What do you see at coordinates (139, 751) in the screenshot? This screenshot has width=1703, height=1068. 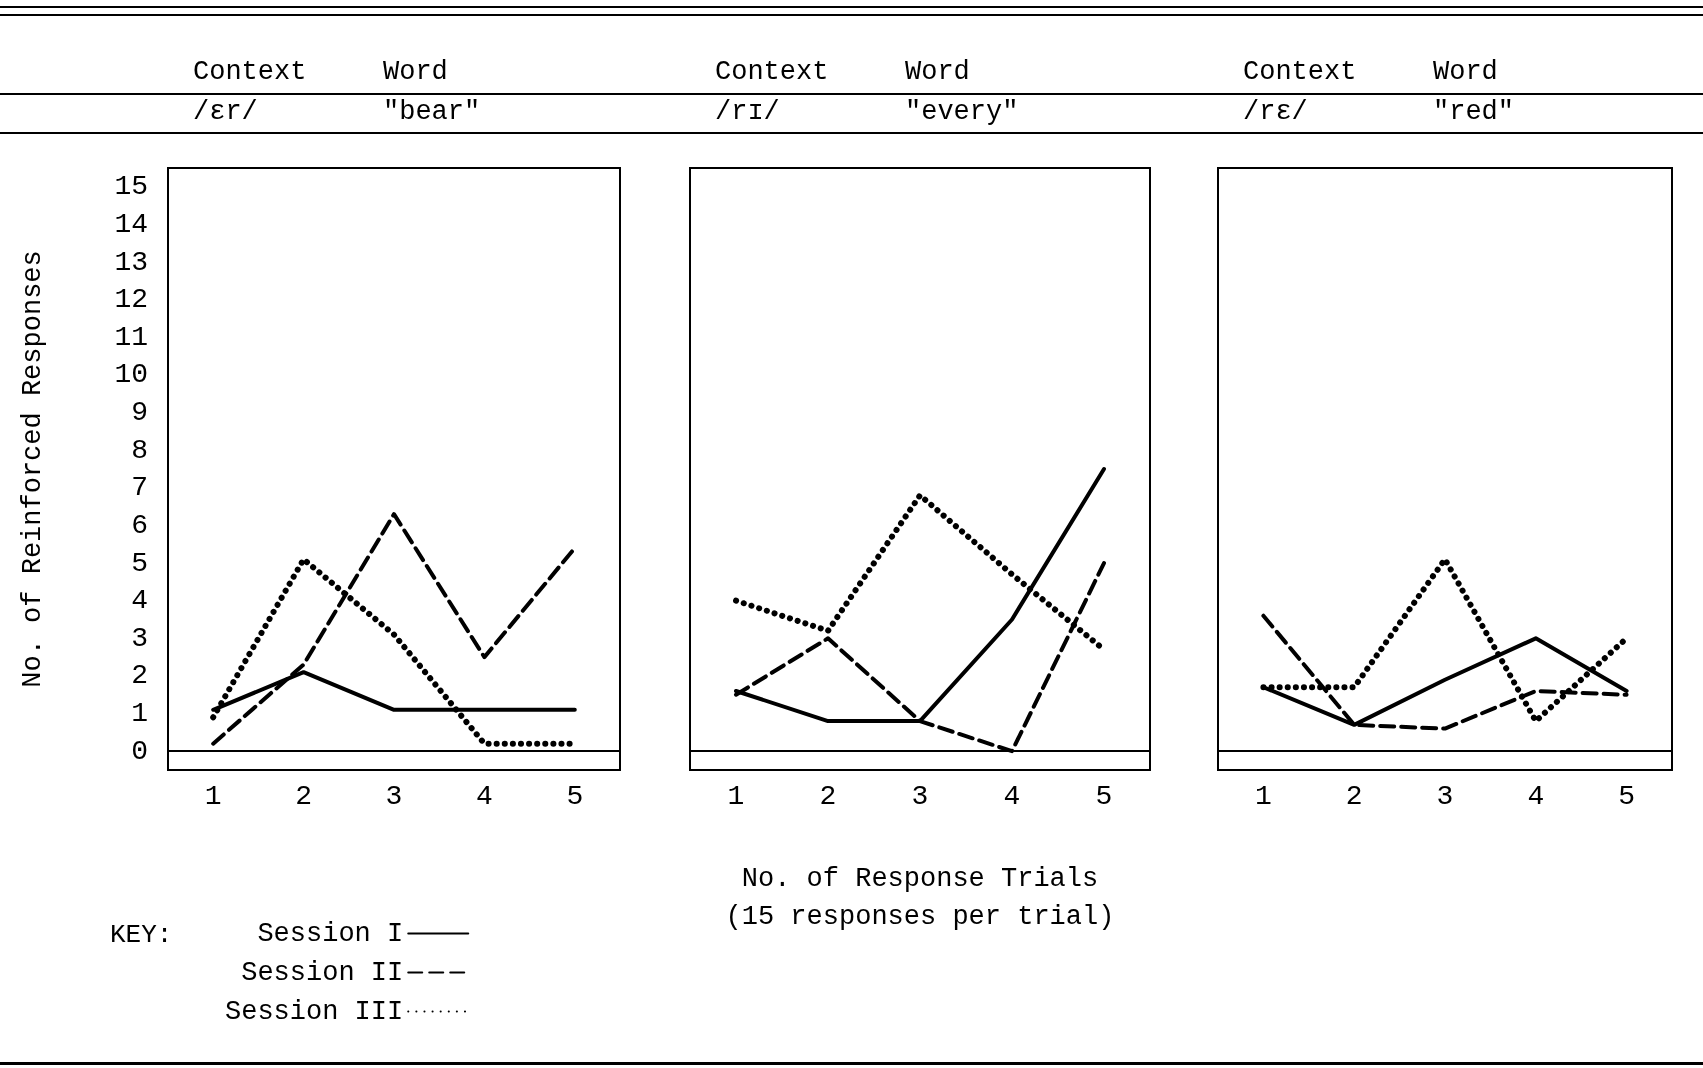 I see `y-tick-label: 0` at bounding box center [139, 751].